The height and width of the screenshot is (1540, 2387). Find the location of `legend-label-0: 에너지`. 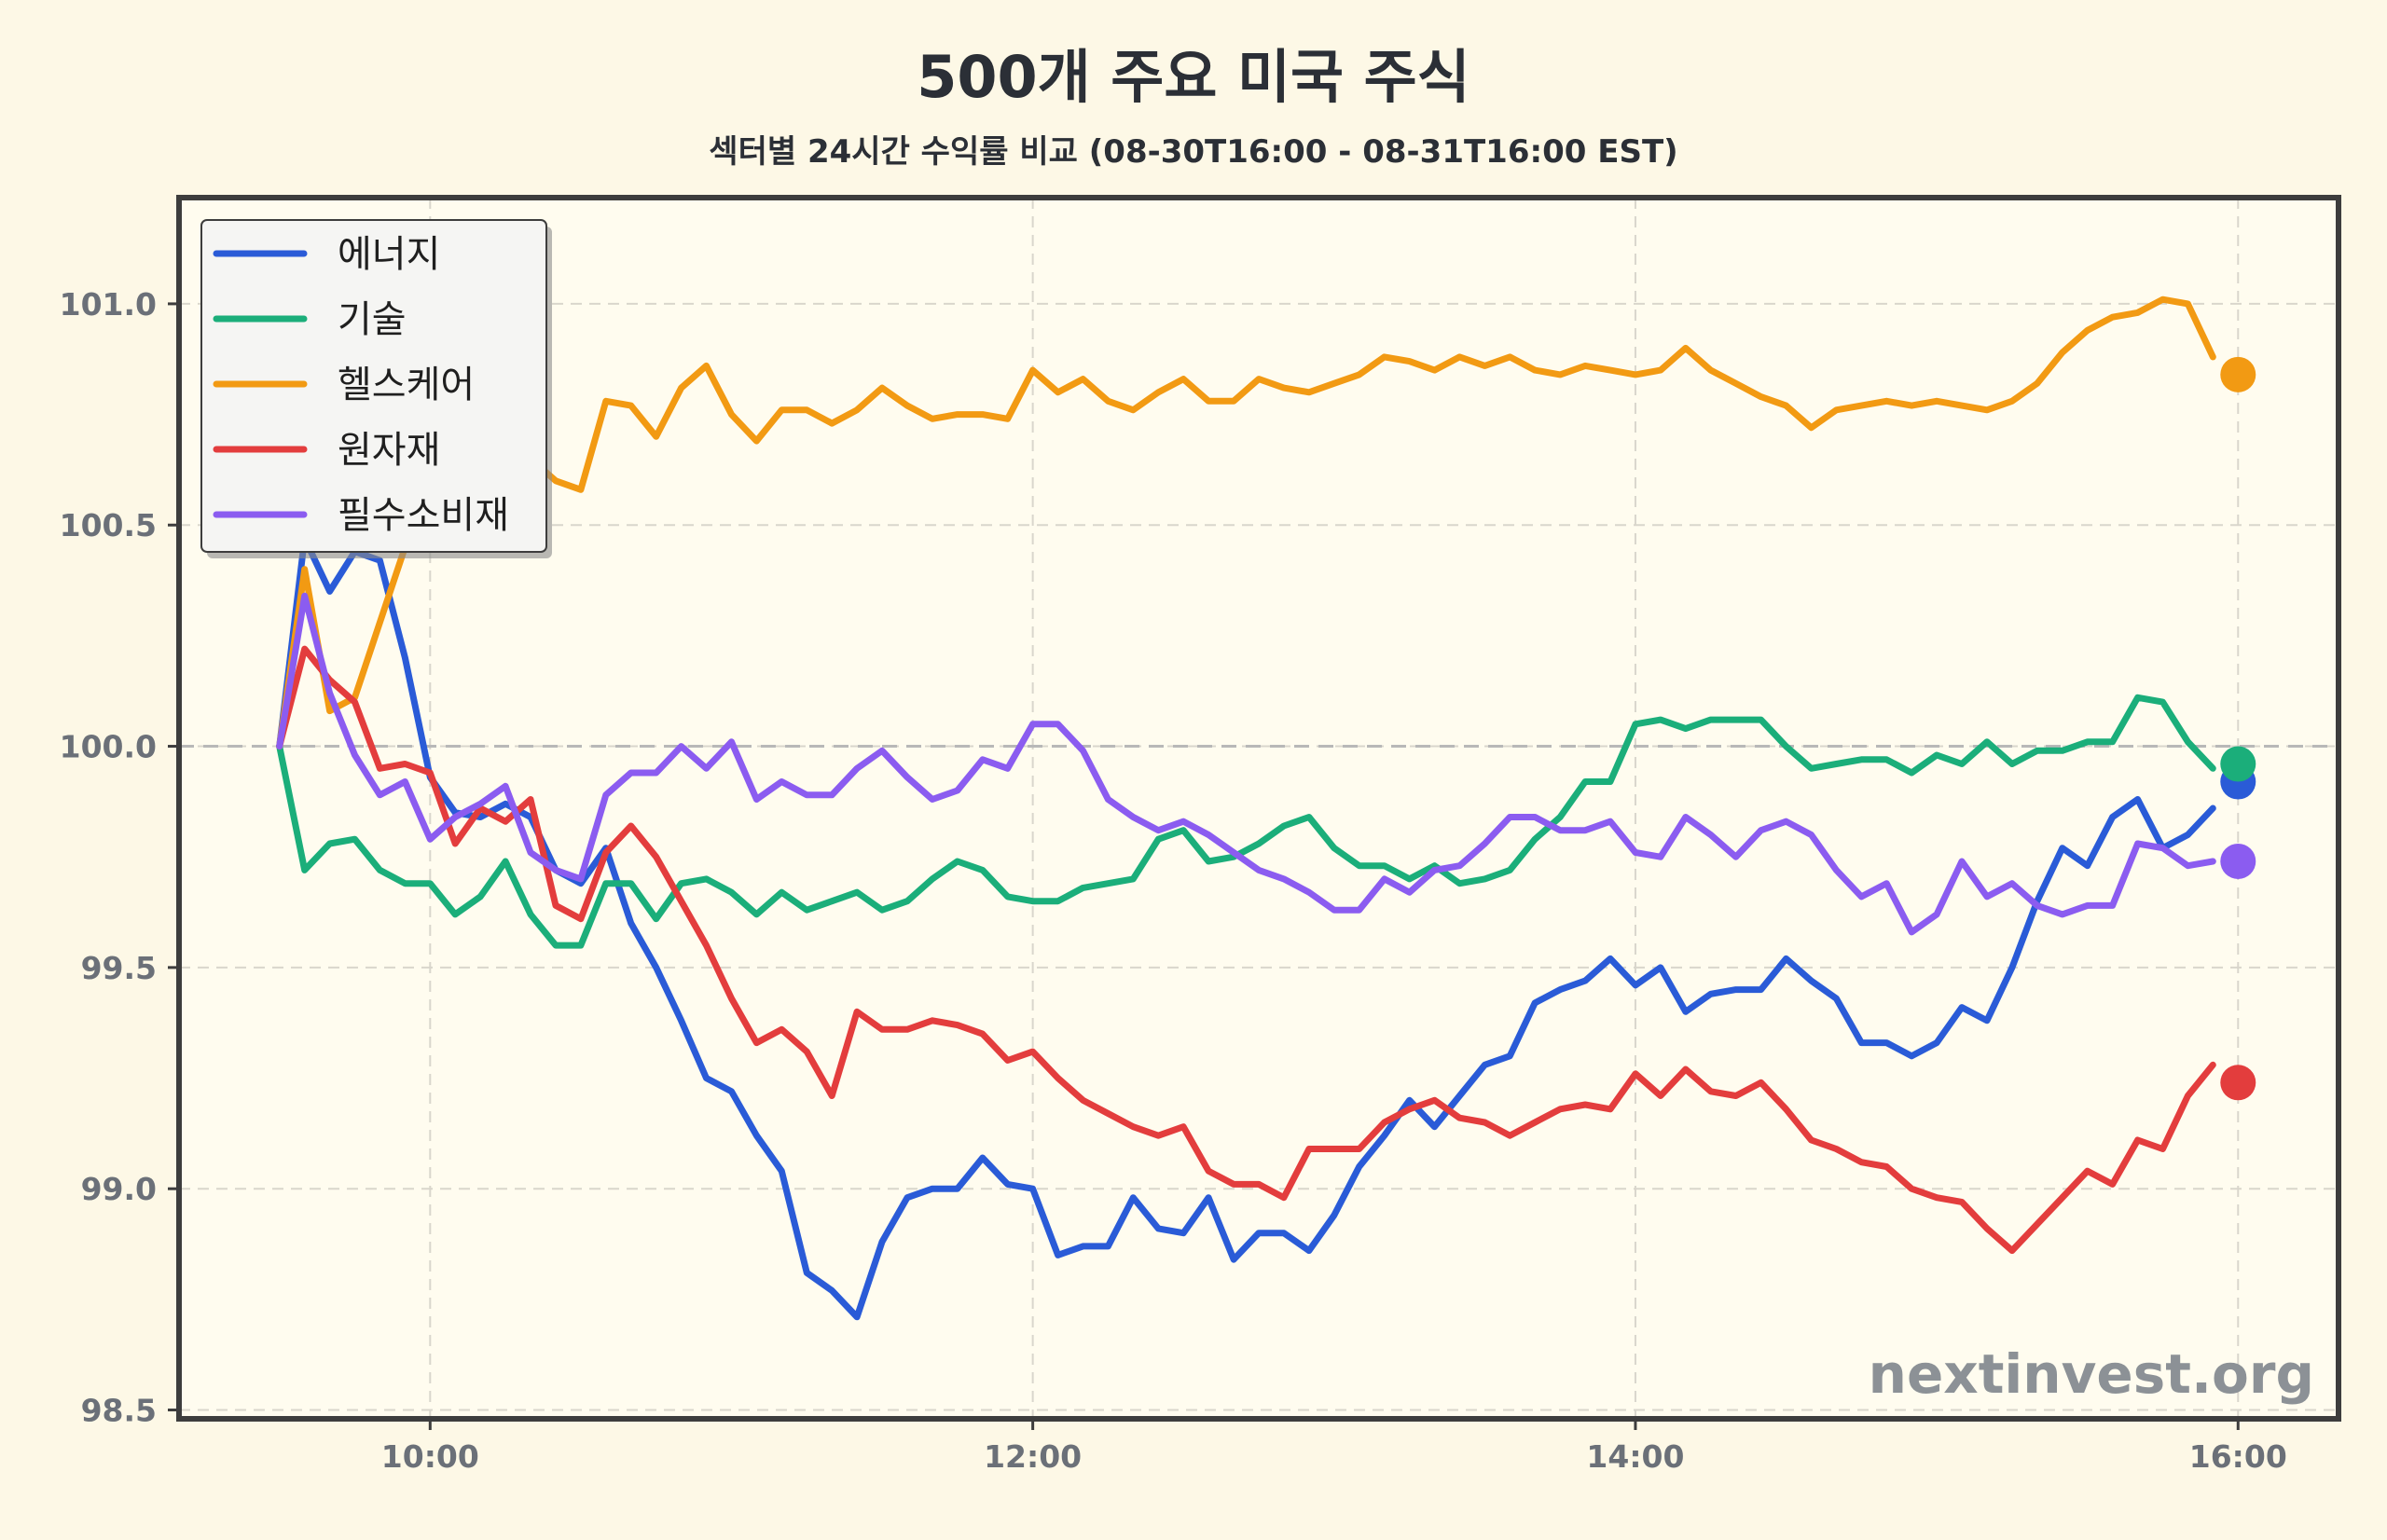

legend-label-0: 에너지 is located at coordinates (389, 254).